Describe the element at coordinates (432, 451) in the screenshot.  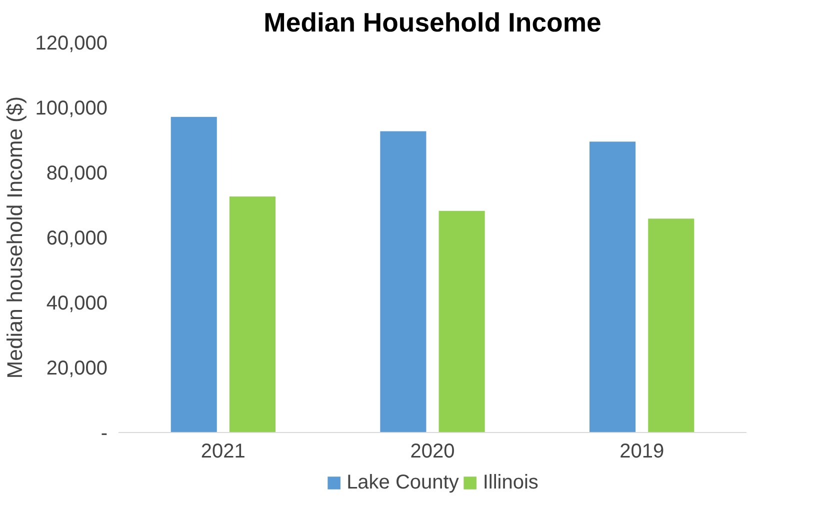
I see `x-tick-label: 2020` at that location.